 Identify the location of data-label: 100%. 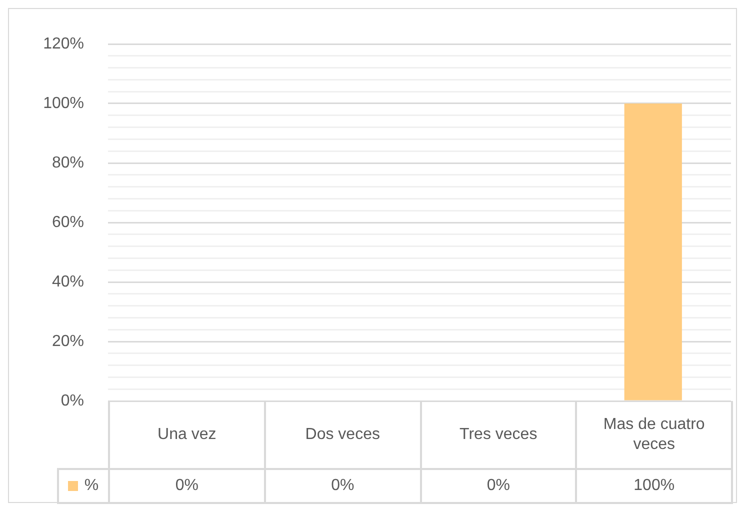
(654, 486).